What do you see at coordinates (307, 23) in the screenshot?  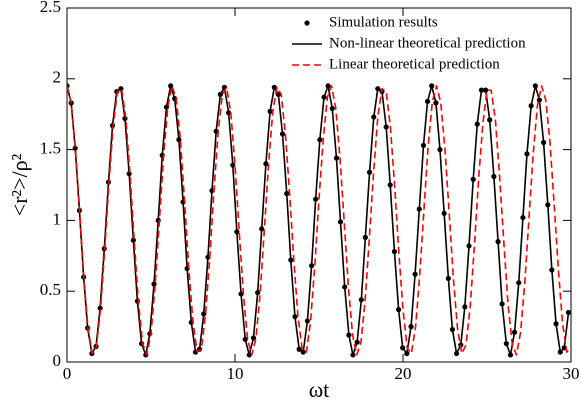 I see `legend-marker` at bounding box center [307, 23].